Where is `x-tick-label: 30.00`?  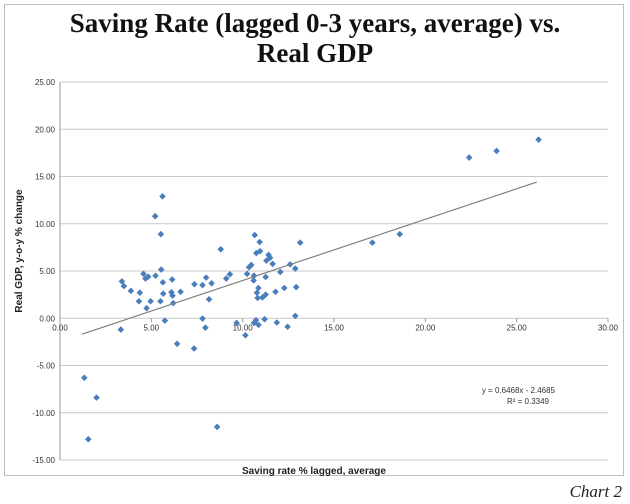
x-tick-label: 30.00 is located at coordinates (608, 327).